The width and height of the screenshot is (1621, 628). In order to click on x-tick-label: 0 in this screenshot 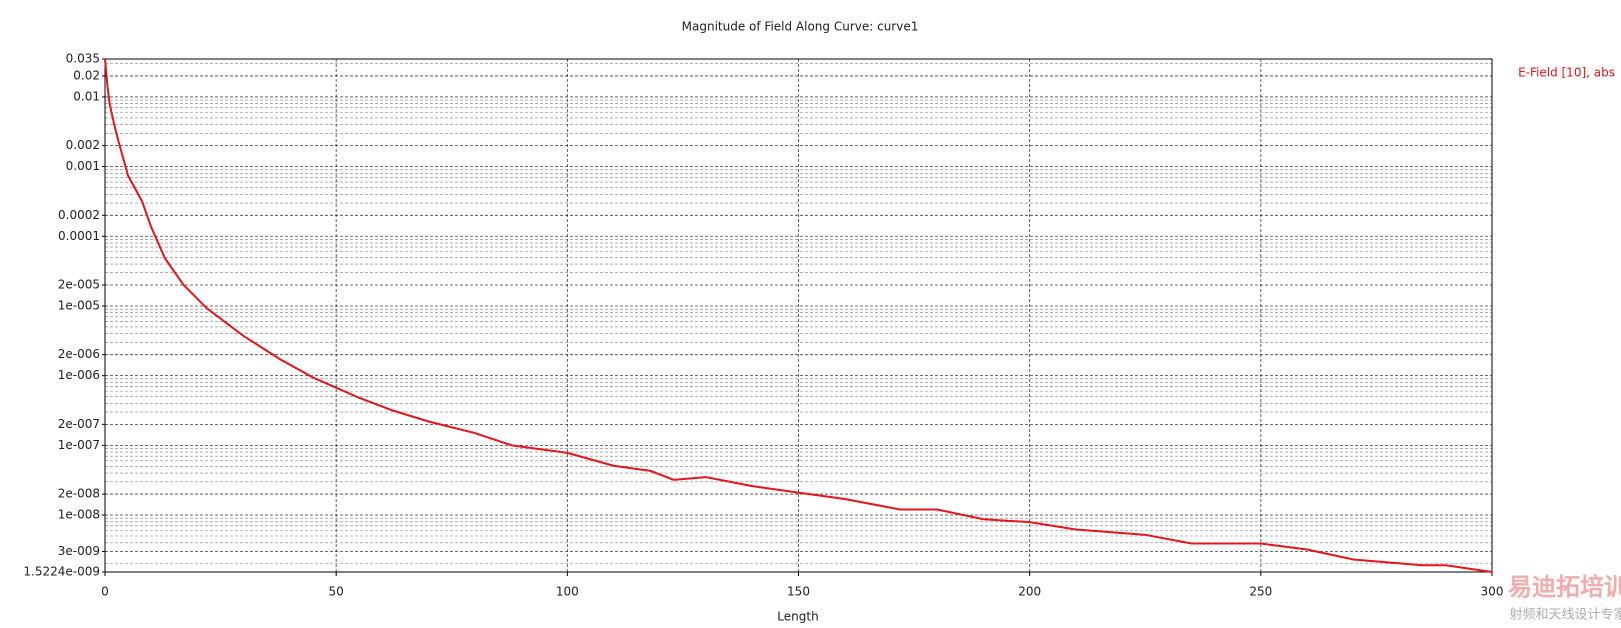, I will do `click(105, 592)`.